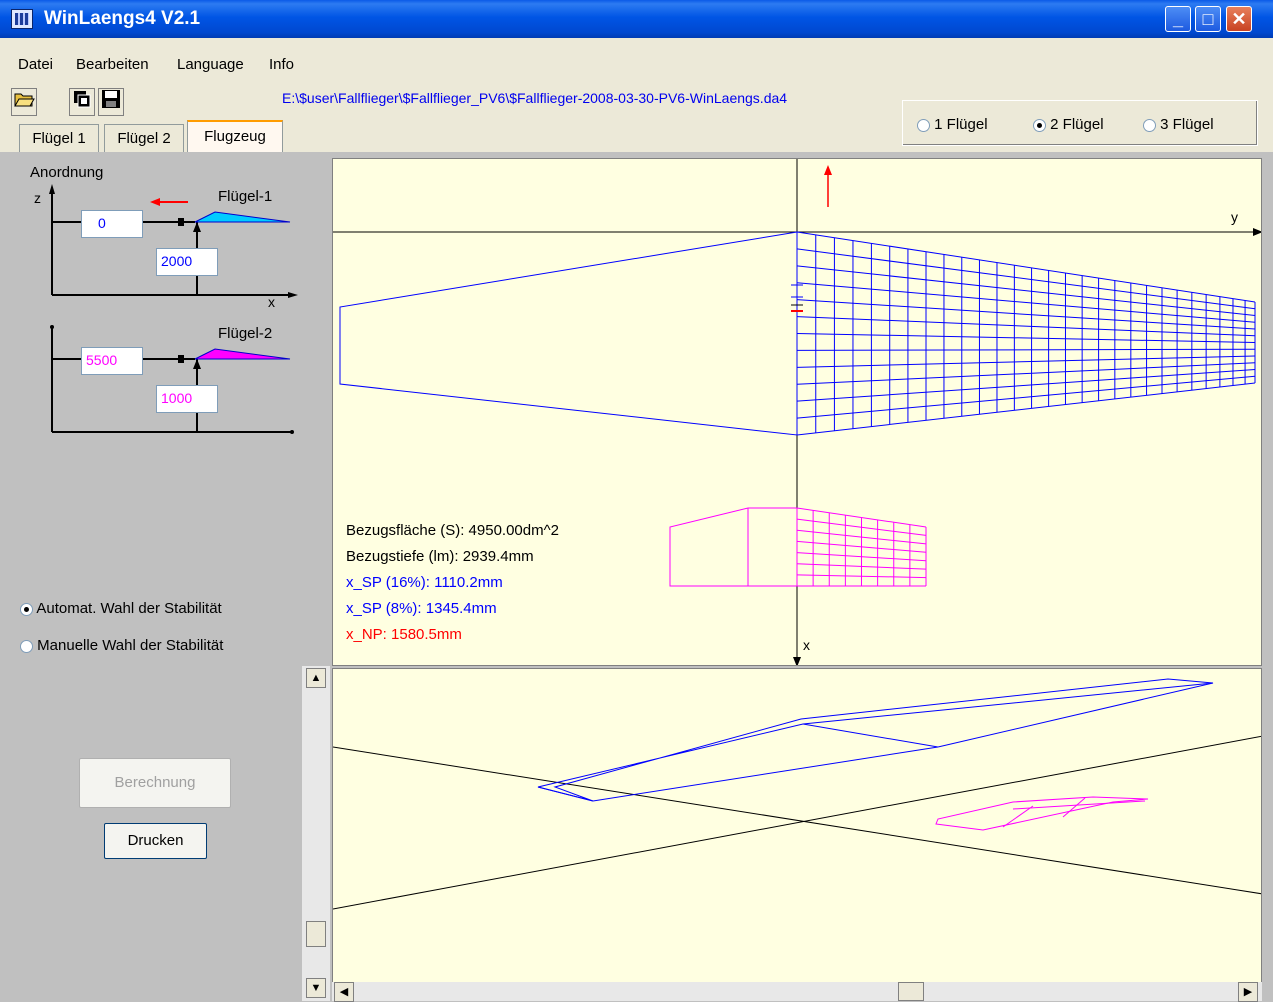 The image size is (1273, 1002). Describe the element at coordinates (112, 361) in the screenshot. I see `wing2-z-input: 5500` at that location.